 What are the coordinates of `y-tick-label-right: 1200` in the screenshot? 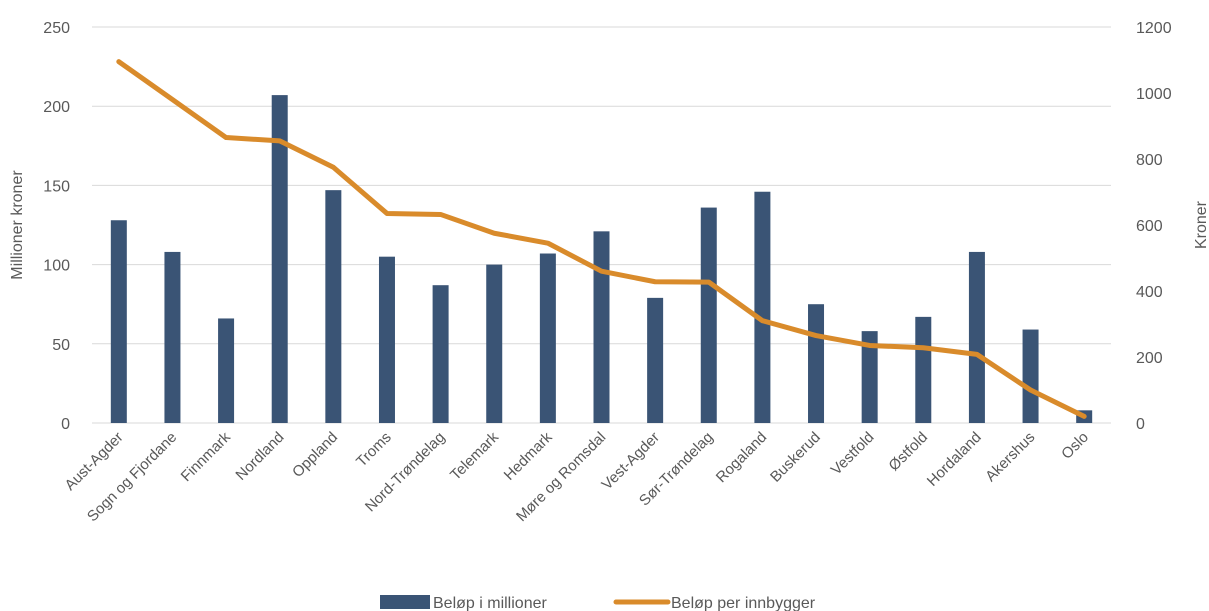 It's located at (1154, 28).